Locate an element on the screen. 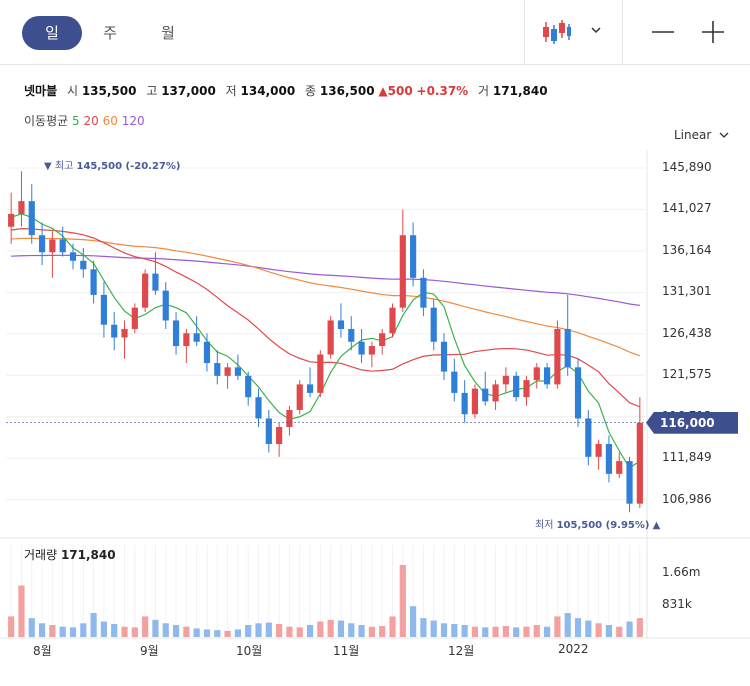 This screenshot has width=750, height=686. zoom-out-button is located at coordinates (663, 32).